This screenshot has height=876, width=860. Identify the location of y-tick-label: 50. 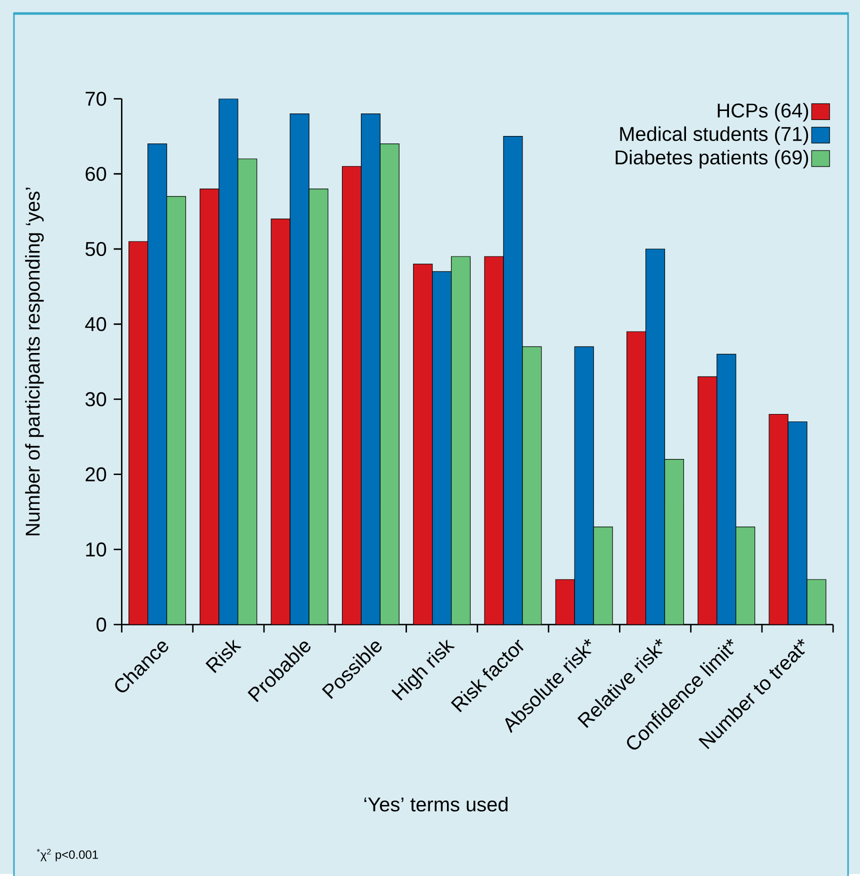
(95, 249).